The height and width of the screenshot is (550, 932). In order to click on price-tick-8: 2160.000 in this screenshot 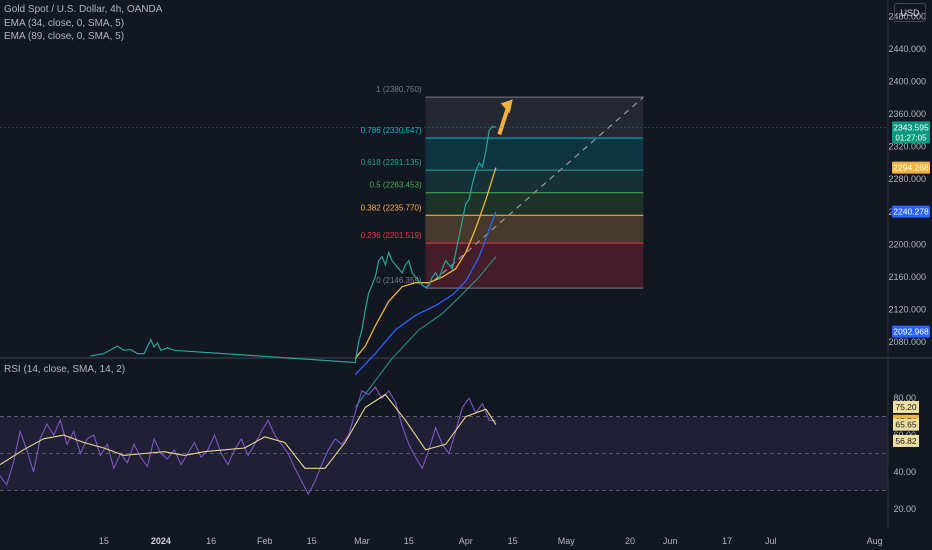, I will do `click(907, 277)`.